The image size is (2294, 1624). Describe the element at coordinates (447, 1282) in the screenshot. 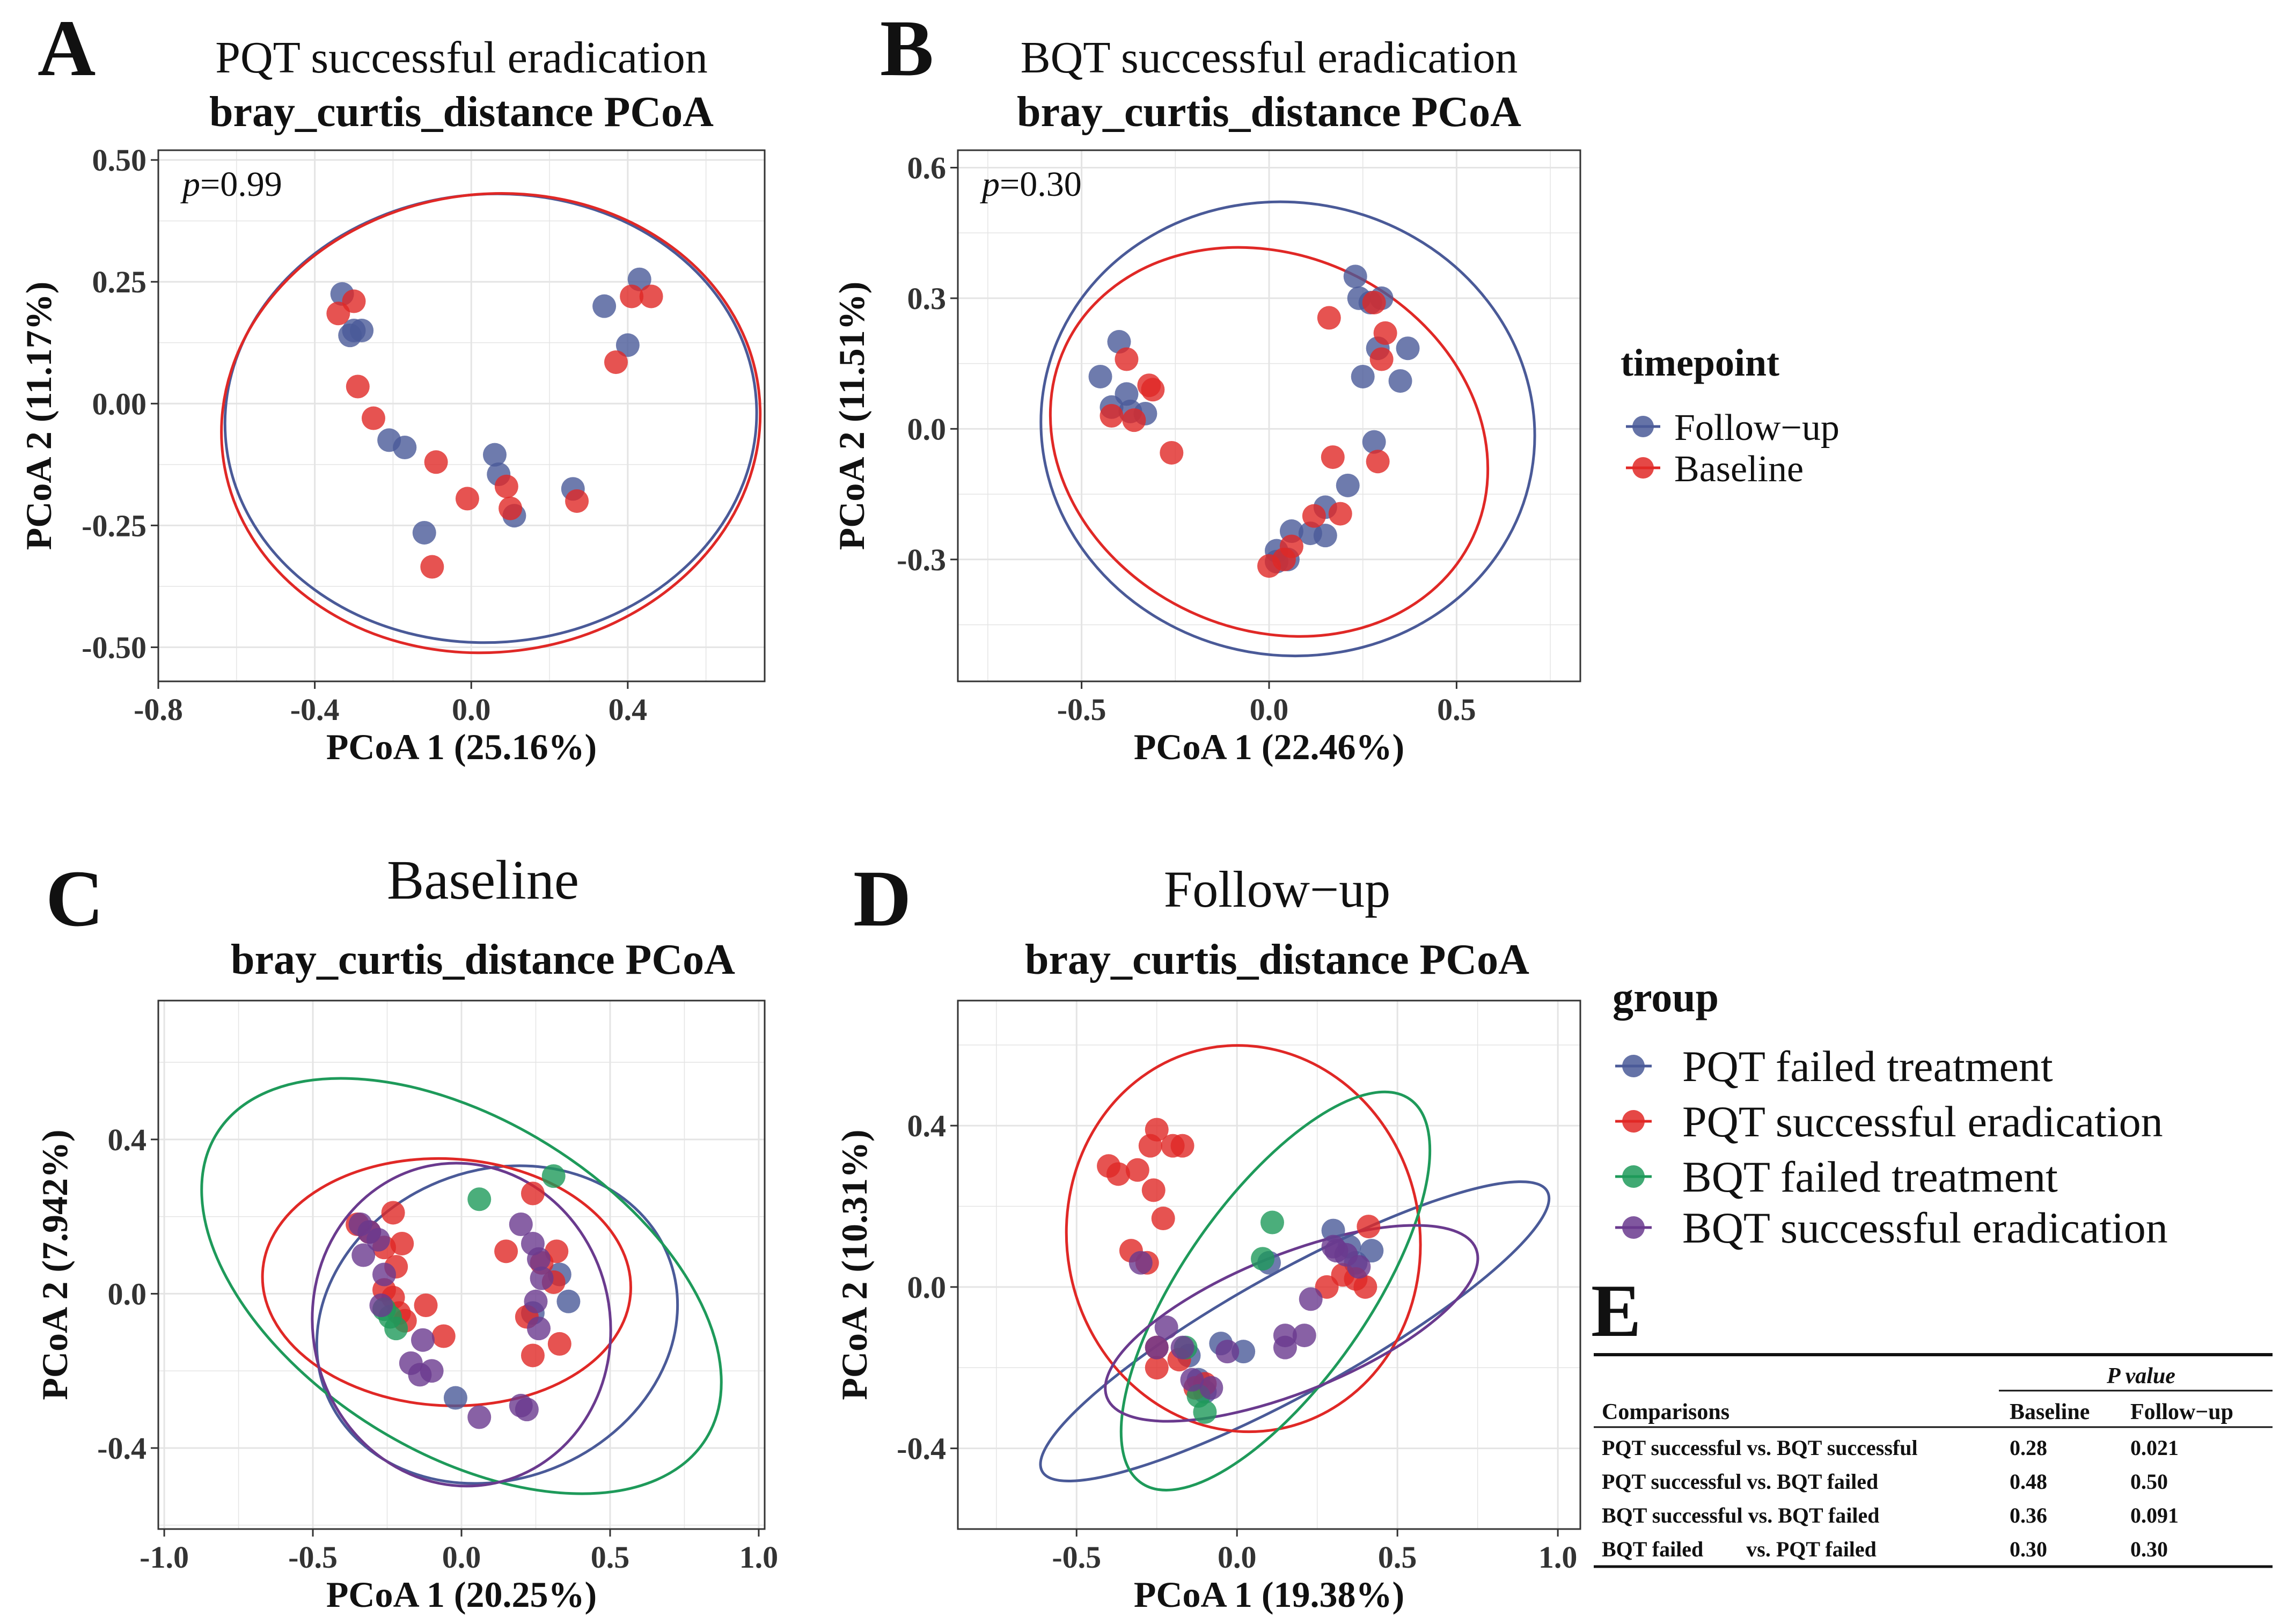

I see `ellipse-c-pqt-successful-eradication` at that location.